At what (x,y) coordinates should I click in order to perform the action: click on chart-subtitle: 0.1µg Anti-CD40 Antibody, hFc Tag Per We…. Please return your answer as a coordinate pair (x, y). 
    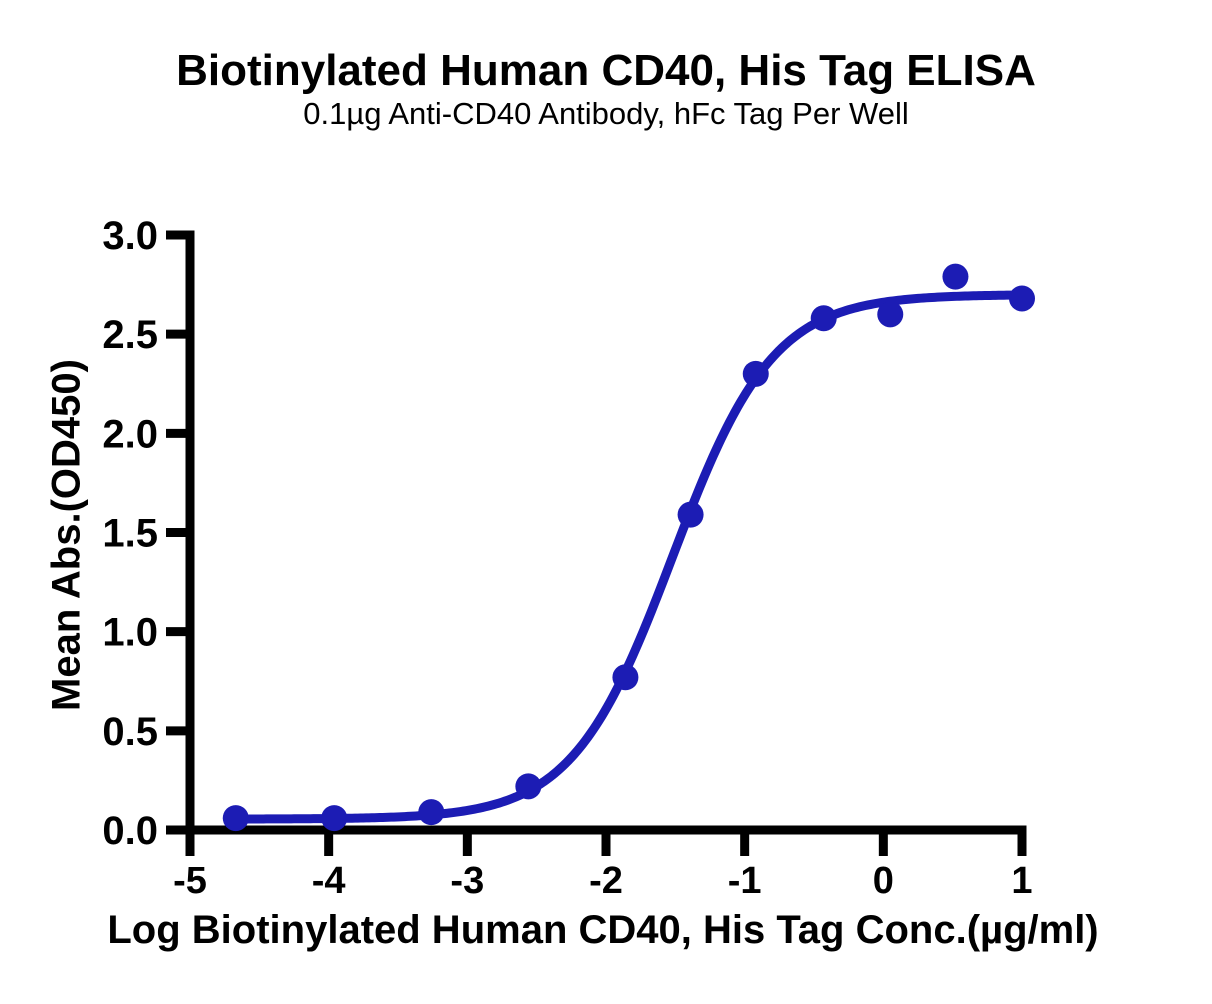
    Looking at the image, I should click on (606, 113).